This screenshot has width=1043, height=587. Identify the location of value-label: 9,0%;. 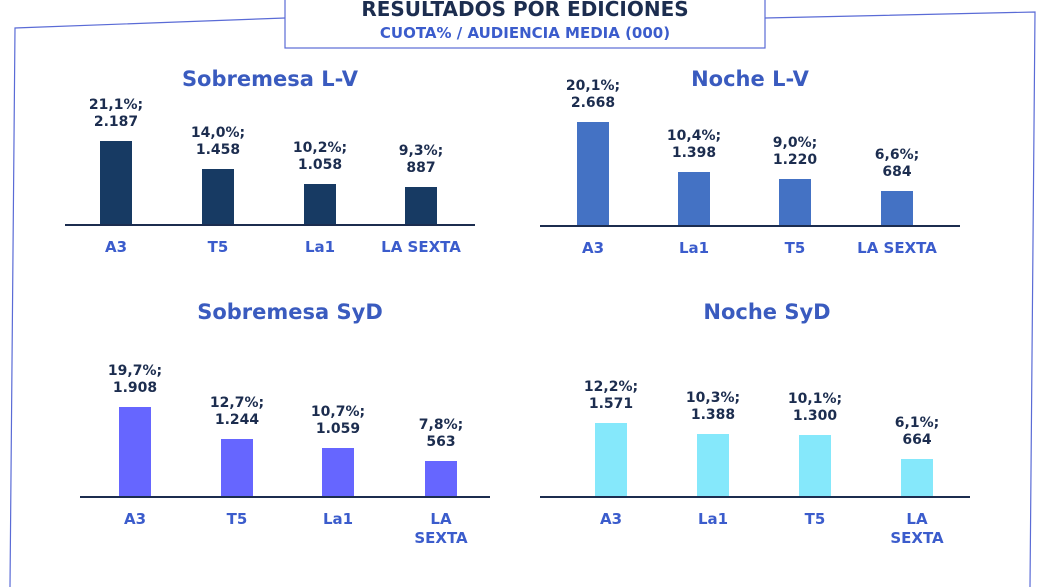
(795, 143).